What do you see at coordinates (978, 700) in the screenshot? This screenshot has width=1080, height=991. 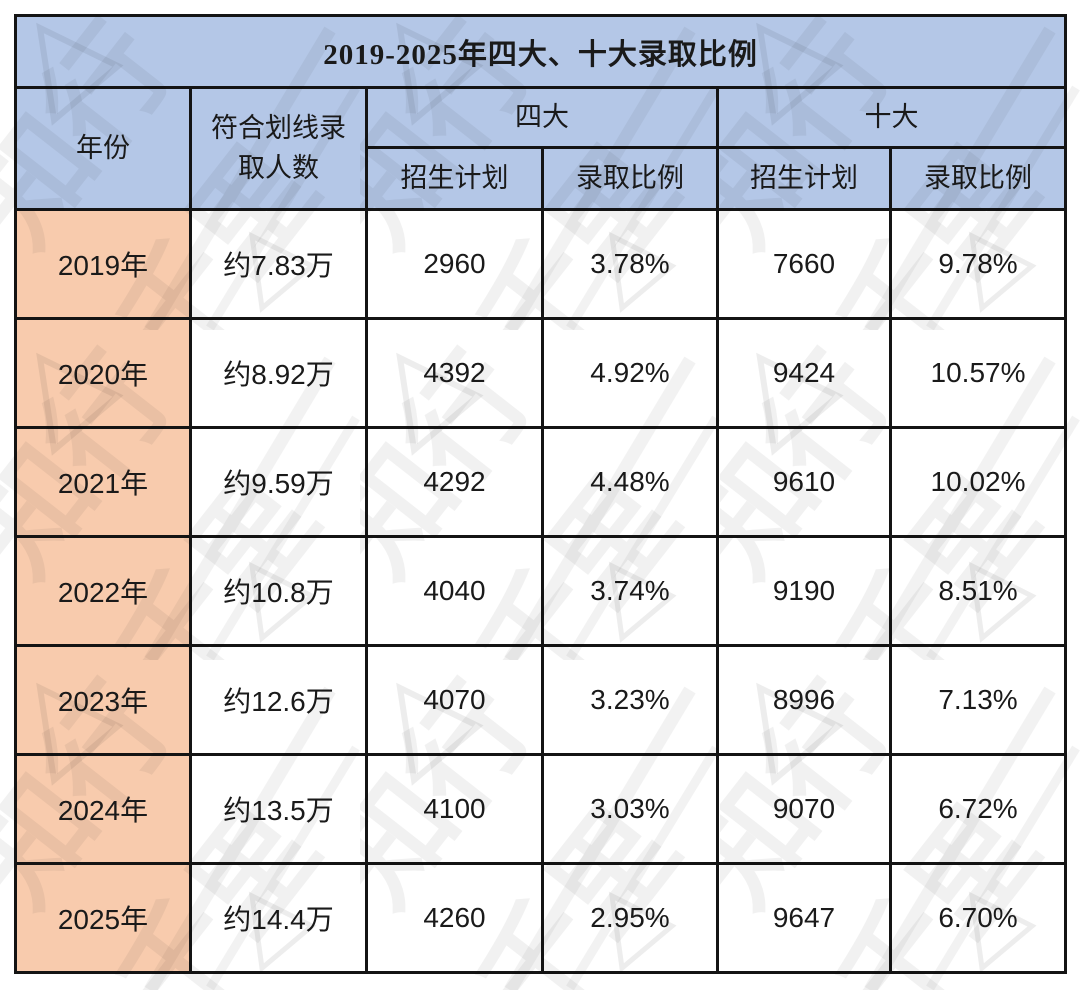 I see `big10-ratio-cell: 7.13%` at bounding box center [978, 700].